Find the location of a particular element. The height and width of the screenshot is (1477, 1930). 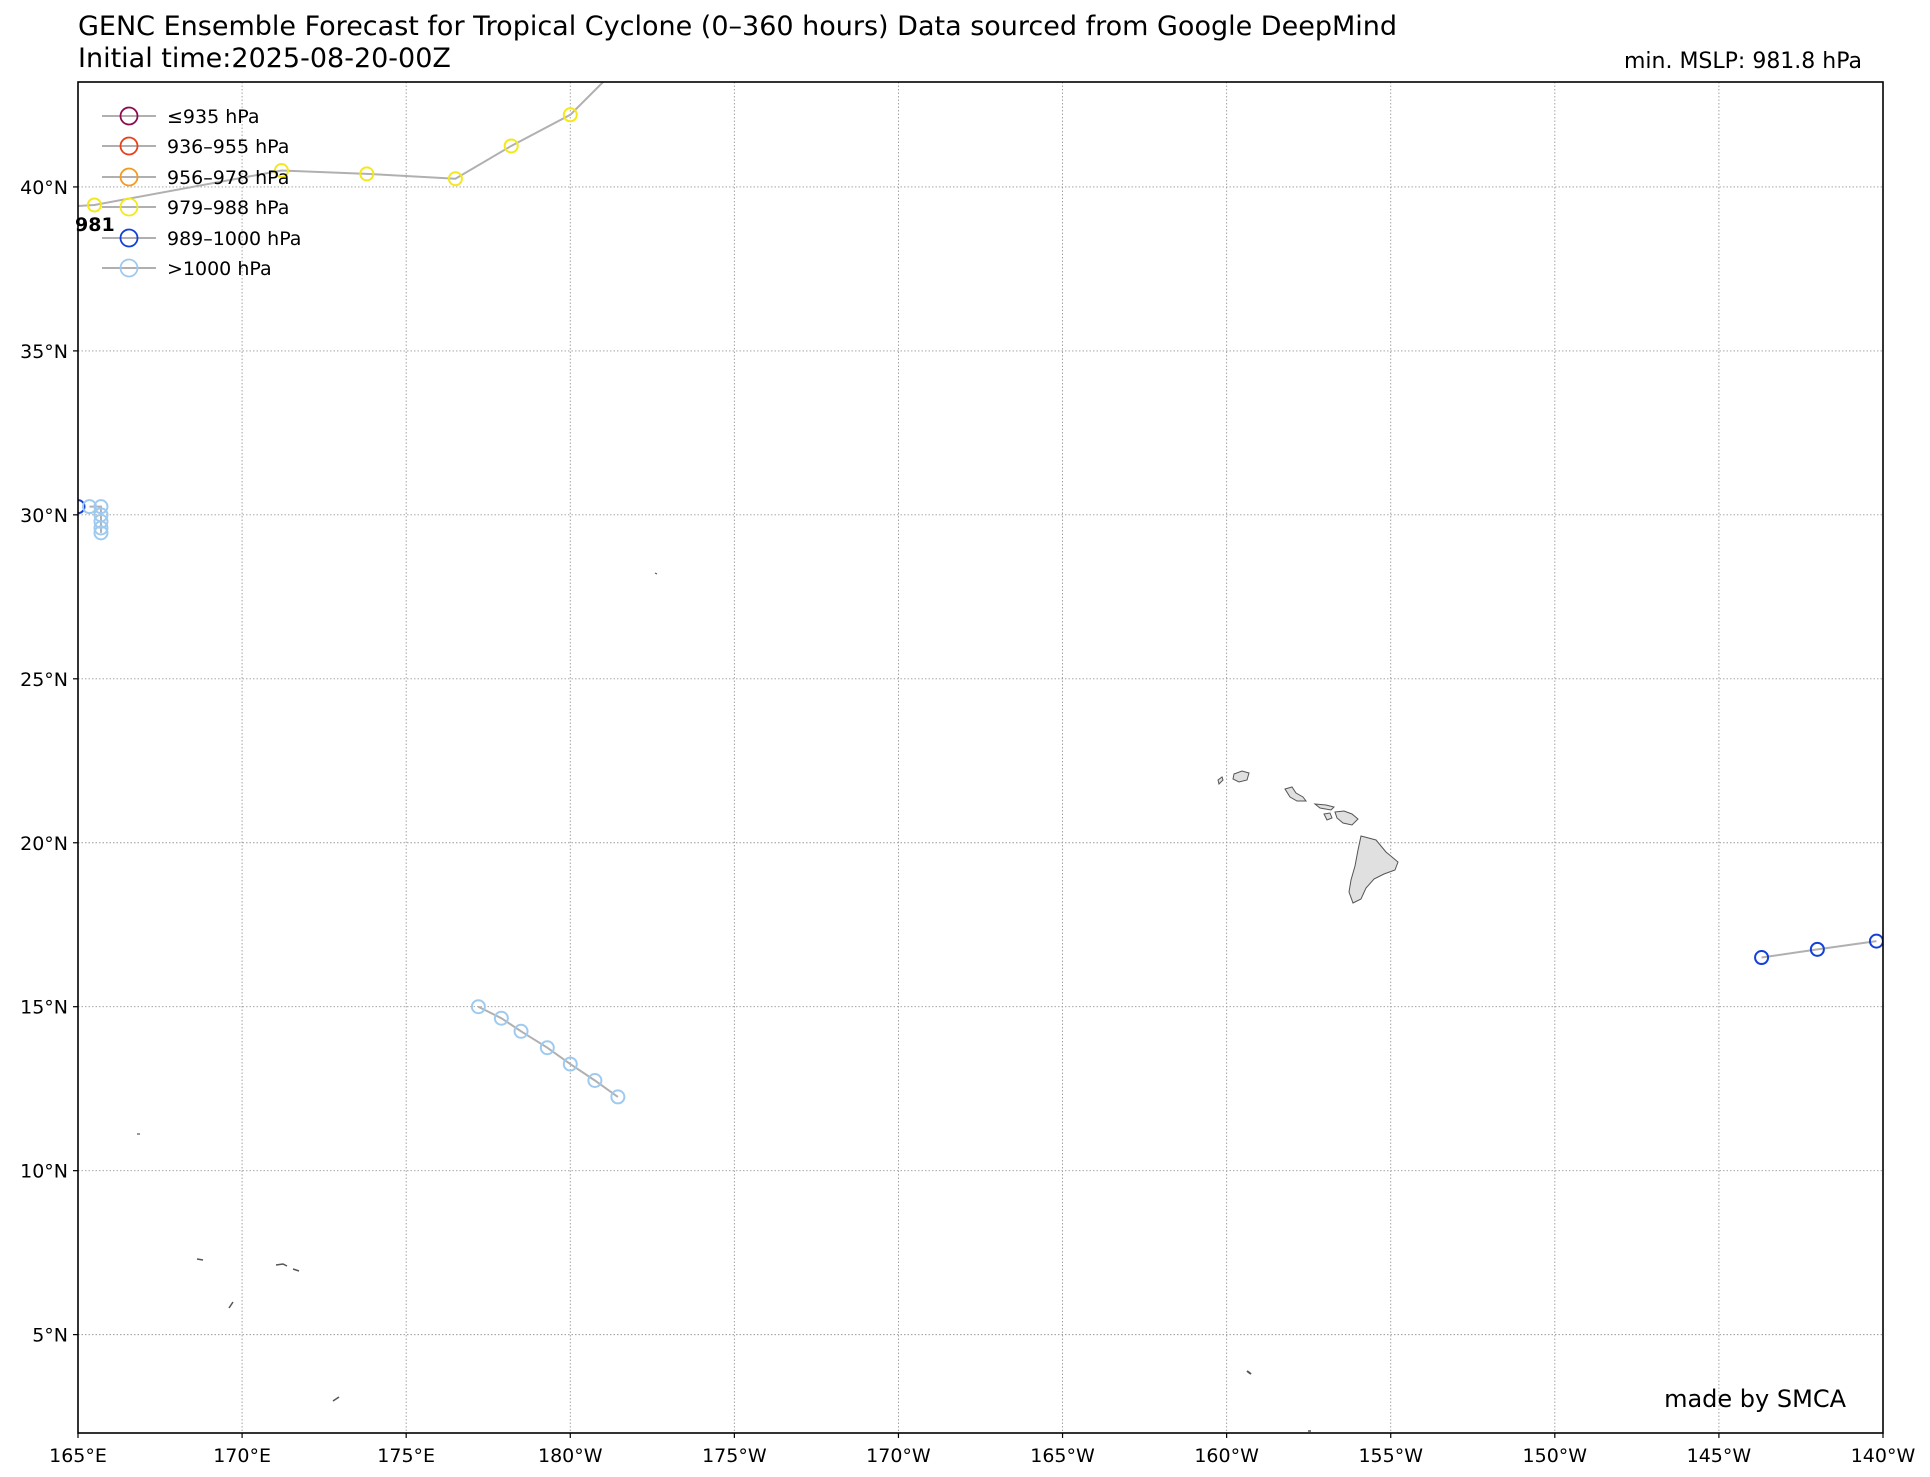

island-big-island is located at coordinates (1373, 869).